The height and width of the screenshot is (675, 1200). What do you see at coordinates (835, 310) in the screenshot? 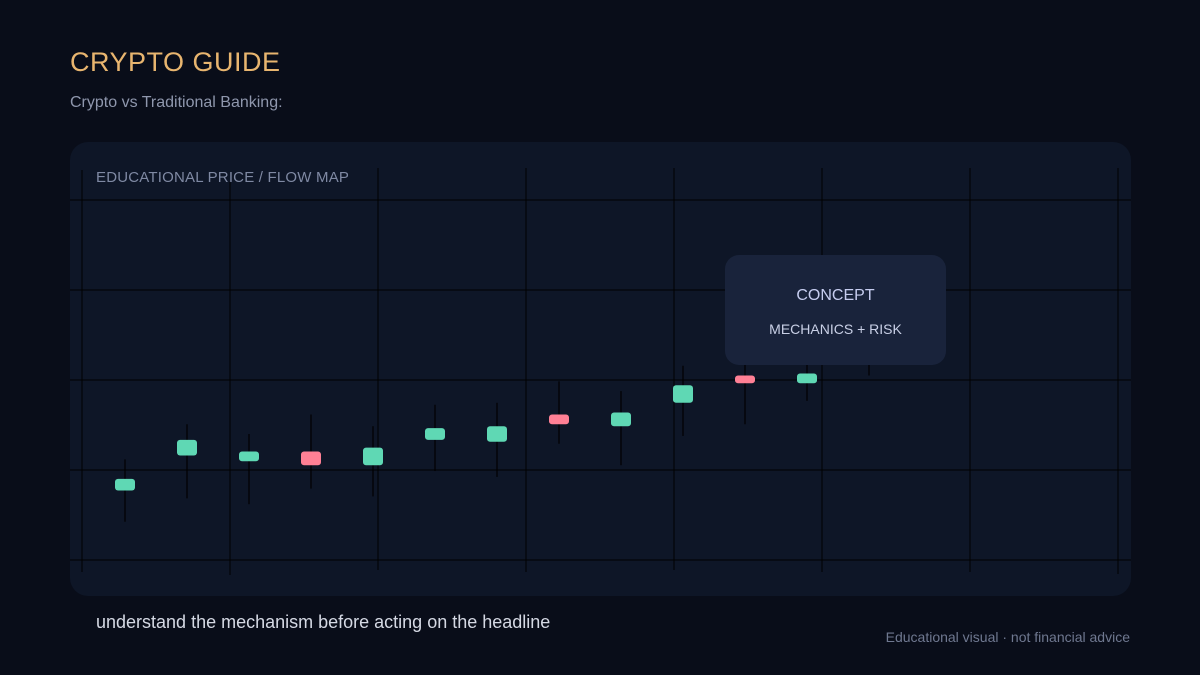
I see `concept-card: CONCEPT MECHANICS + RISK` at bounding box center [835, 310].